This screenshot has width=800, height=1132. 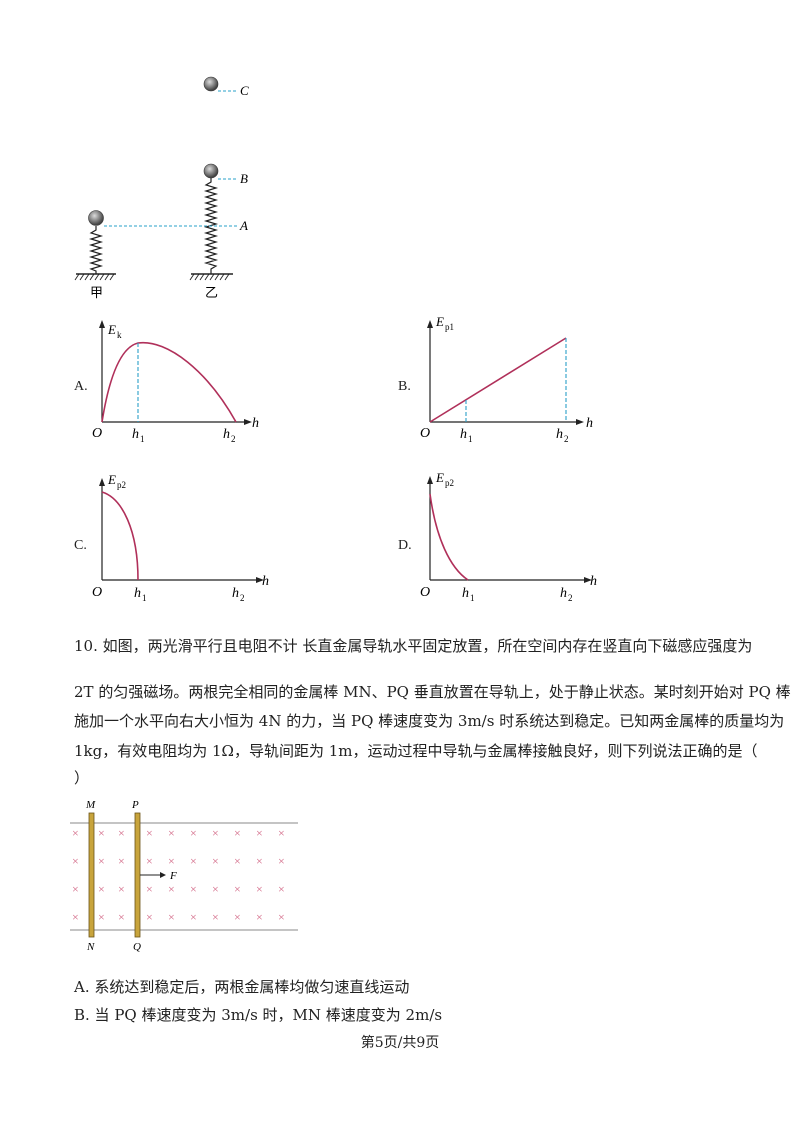 I want to click on option-d-label: D., so click(x=405, y=545).